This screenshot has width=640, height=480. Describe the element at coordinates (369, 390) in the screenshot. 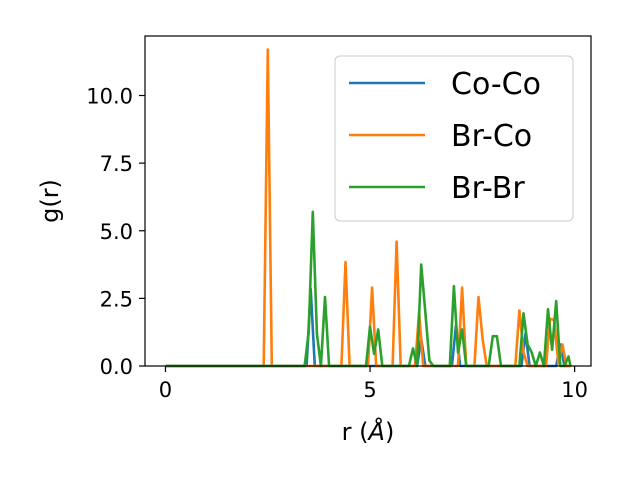

I see `x-tick-label: 5` at that location.